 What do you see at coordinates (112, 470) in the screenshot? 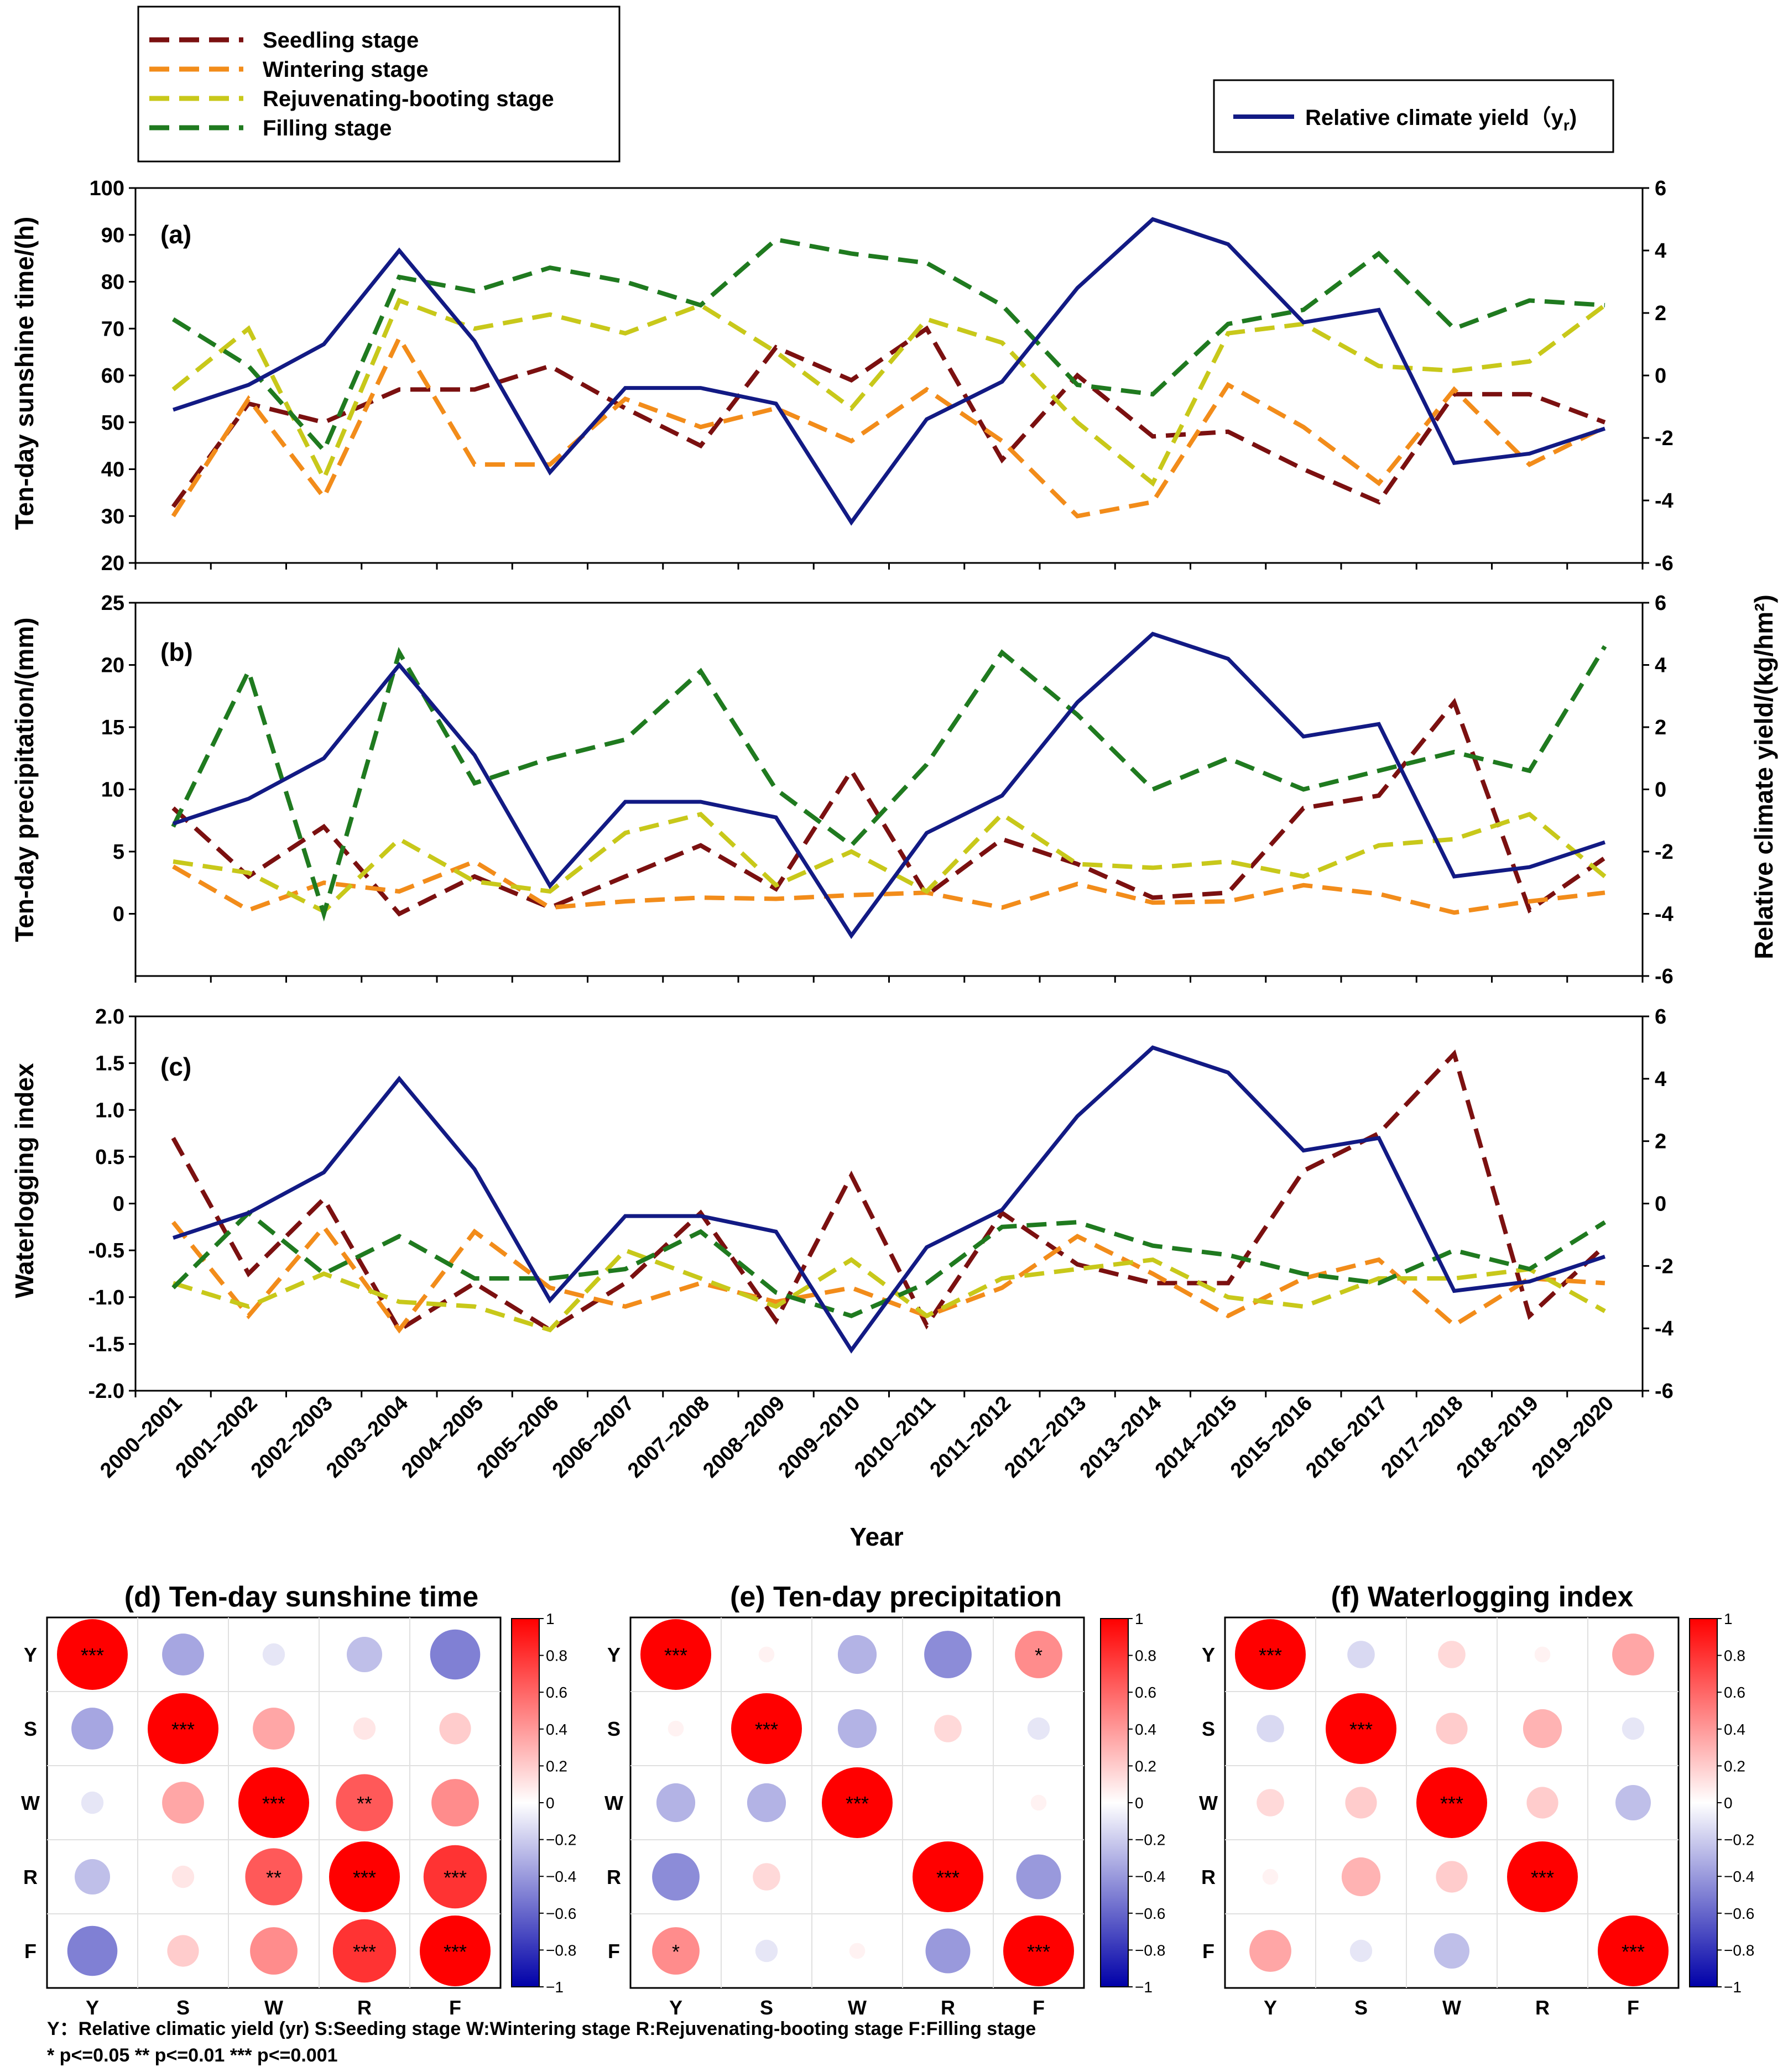
I see `left-tick-label: 40` at bounding box center [112, 470].